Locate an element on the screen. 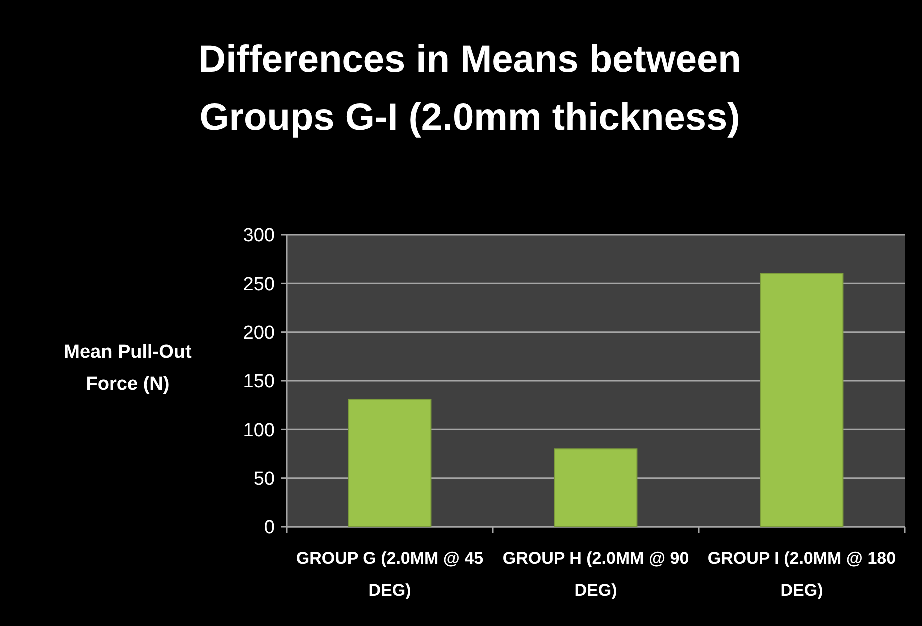  y-tick-label: 150 is located at coordinates (259, 382).